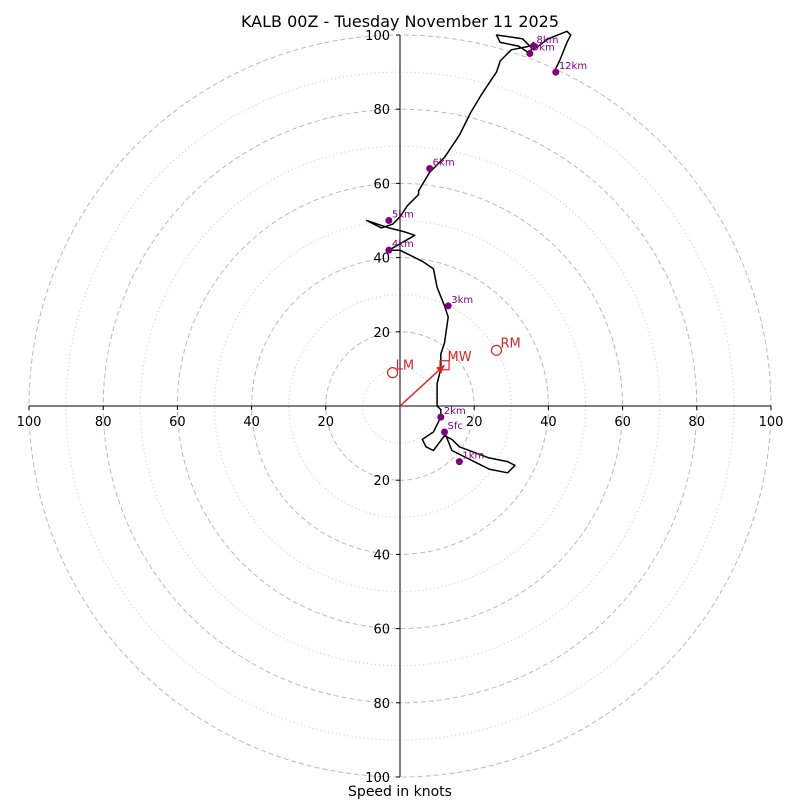 This screenshot has width=800, height=800. What do you see at coordinates (455, 426) in the screenshot?
I see `height-label-sfc: Sfc` at bounding box center [455, 426].